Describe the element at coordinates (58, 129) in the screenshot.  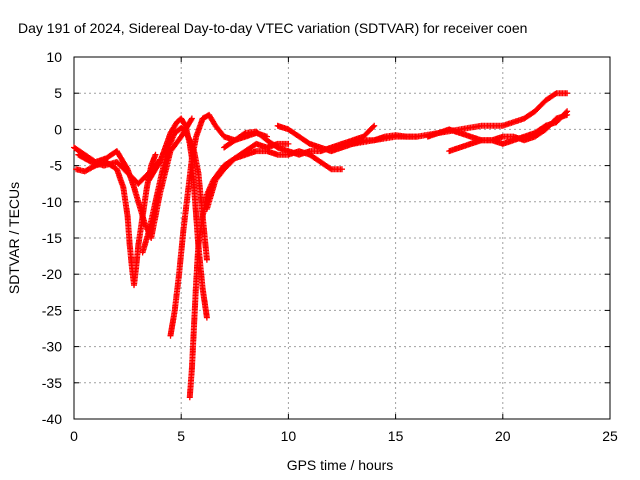
I see `y-tick-label: 0` at that location.